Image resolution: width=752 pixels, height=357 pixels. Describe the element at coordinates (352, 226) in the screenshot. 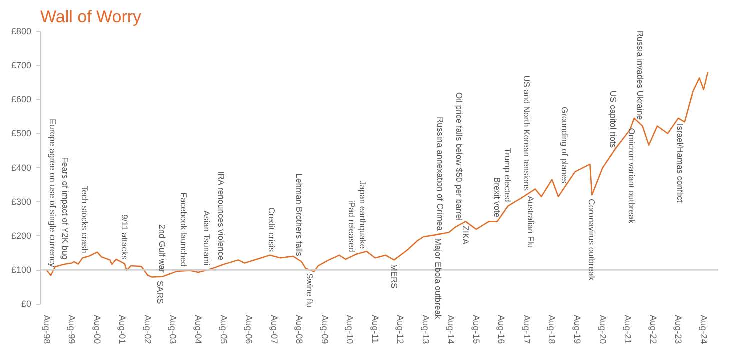

I see `annotation: iPad released` at that location.